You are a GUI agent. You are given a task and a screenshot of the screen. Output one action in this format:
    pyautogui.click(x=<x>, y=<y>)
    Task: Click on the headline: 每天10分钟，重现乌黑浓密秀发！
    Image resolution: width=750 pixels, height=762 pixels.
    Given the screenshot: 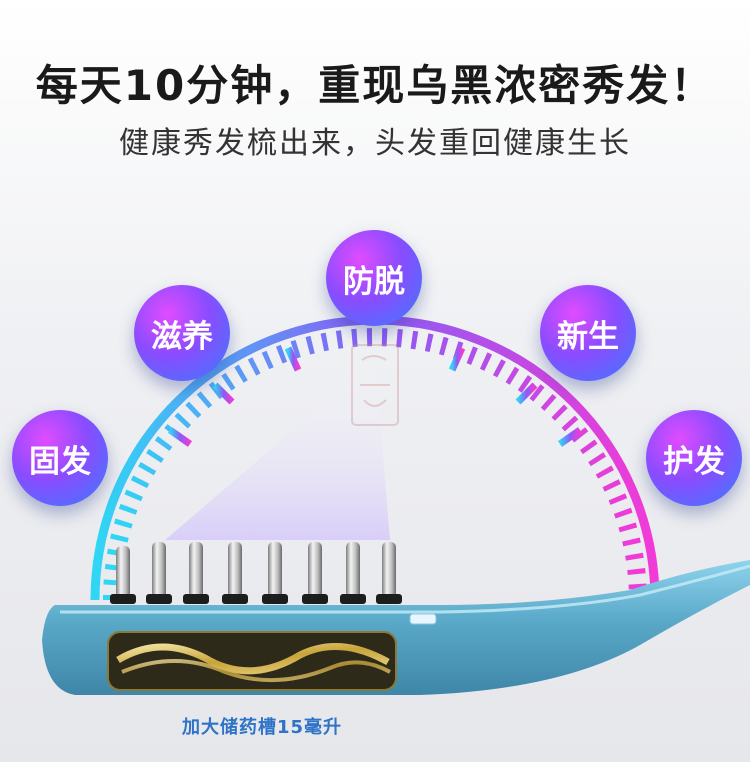 What is the action you would take?
    pyautogui.click(x=375, y=85)
    